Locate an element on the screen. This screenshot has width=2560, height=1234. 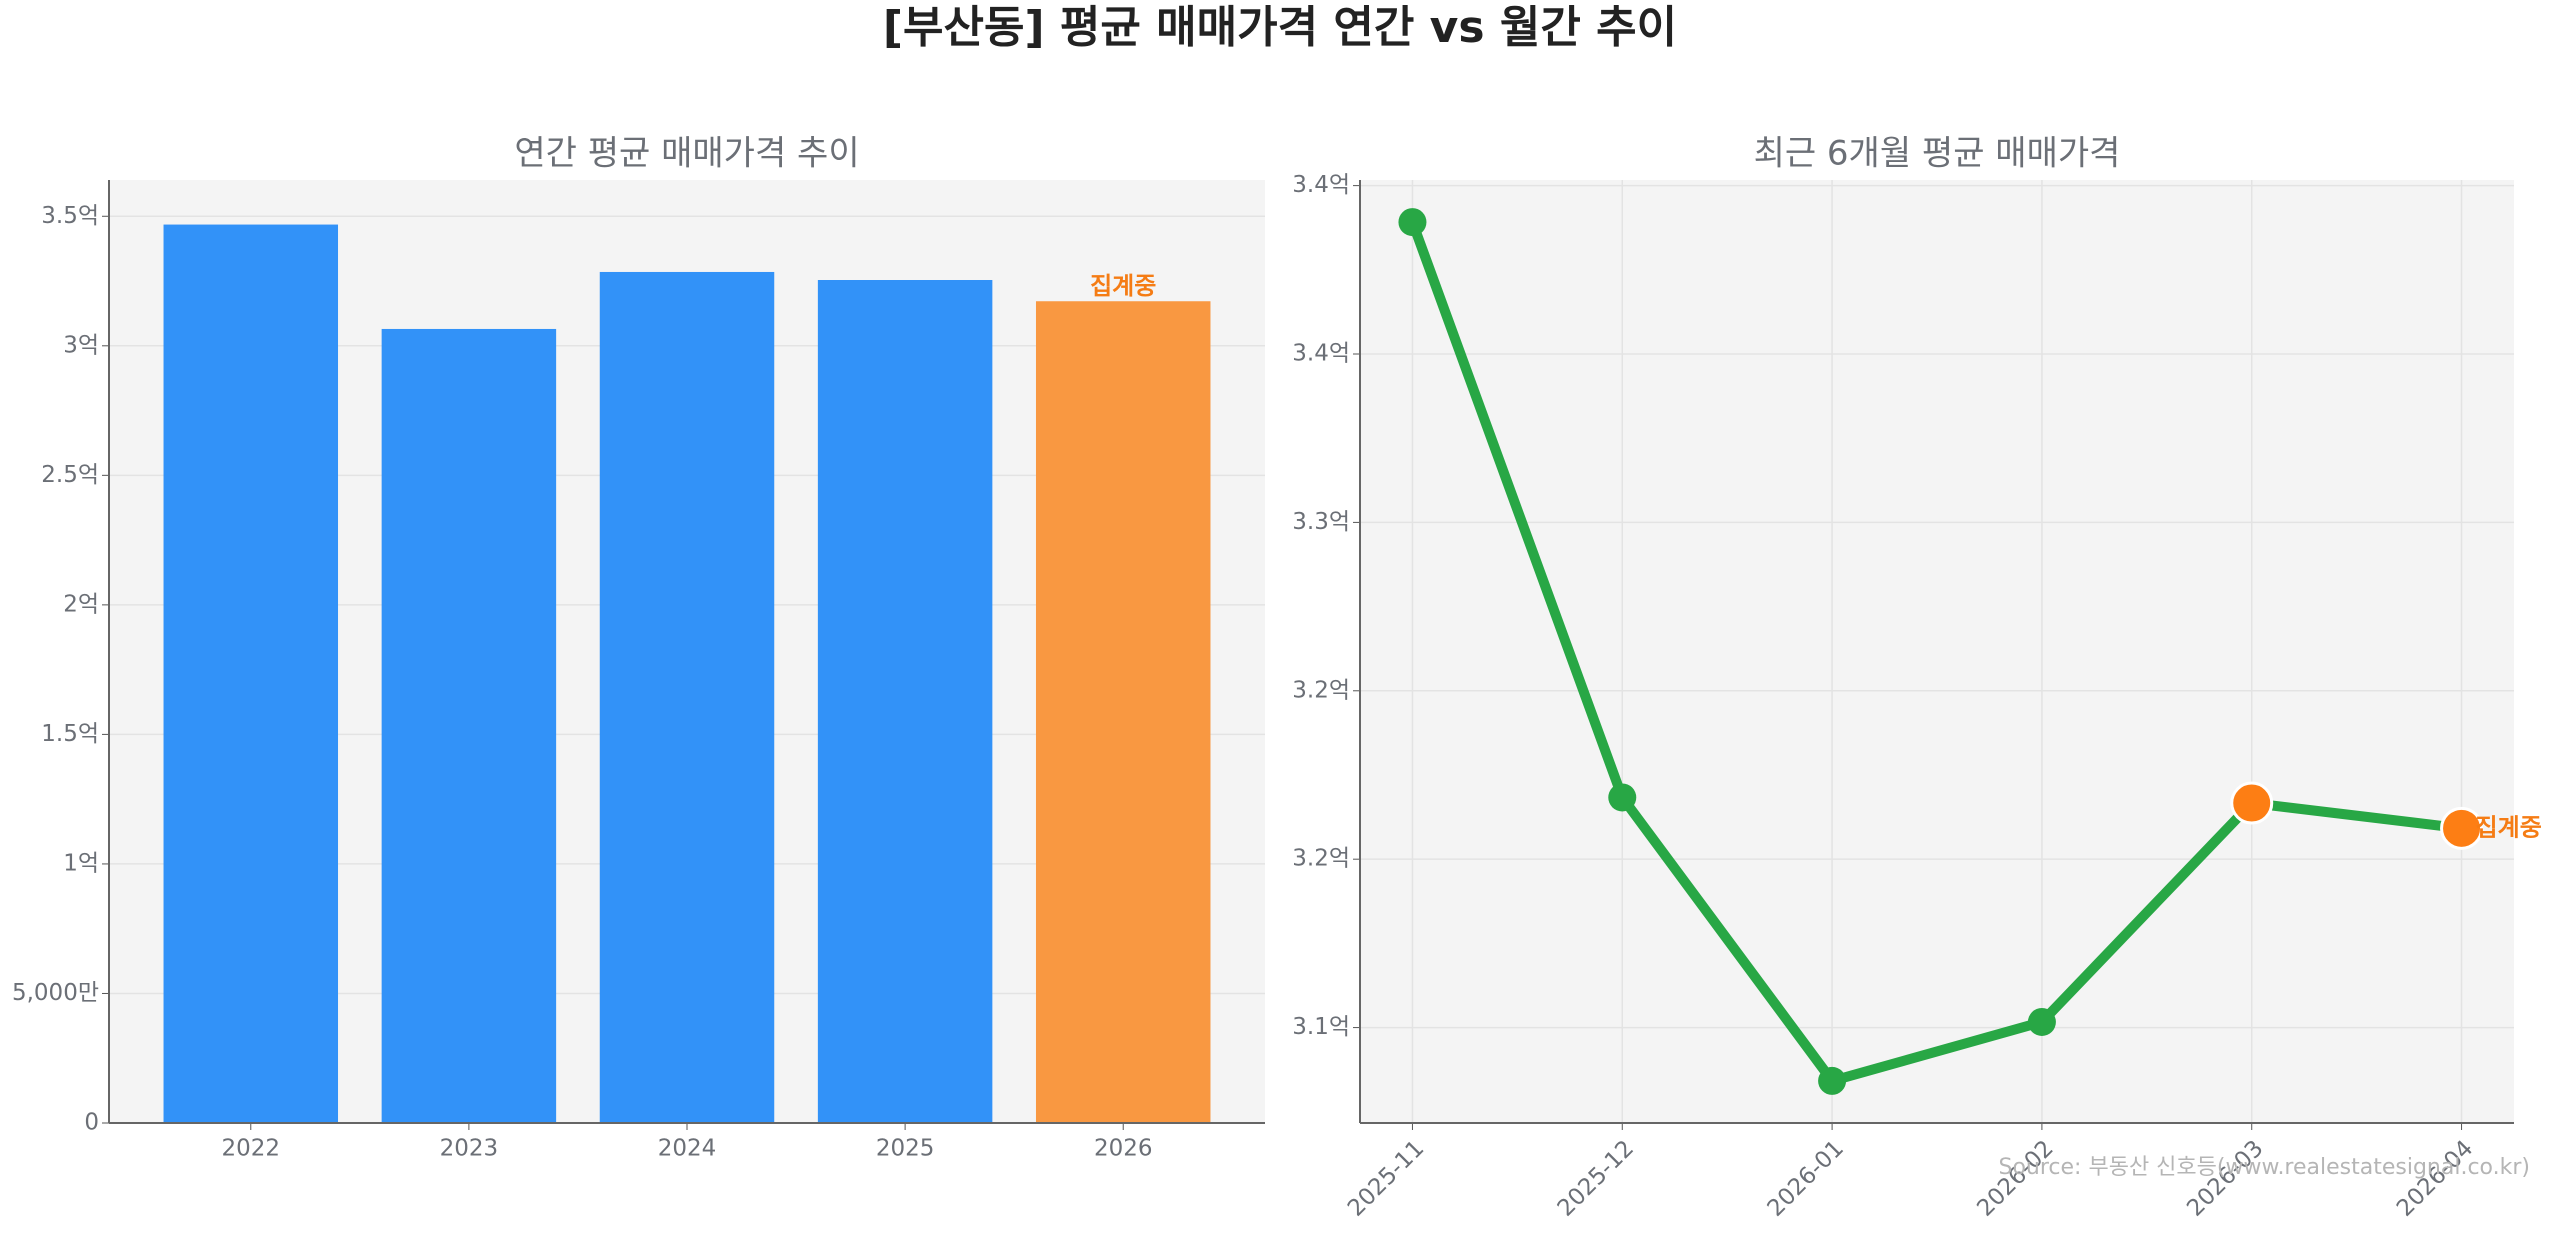
y-tick-label: 3.3억 is located at coordinates (1321, 522).